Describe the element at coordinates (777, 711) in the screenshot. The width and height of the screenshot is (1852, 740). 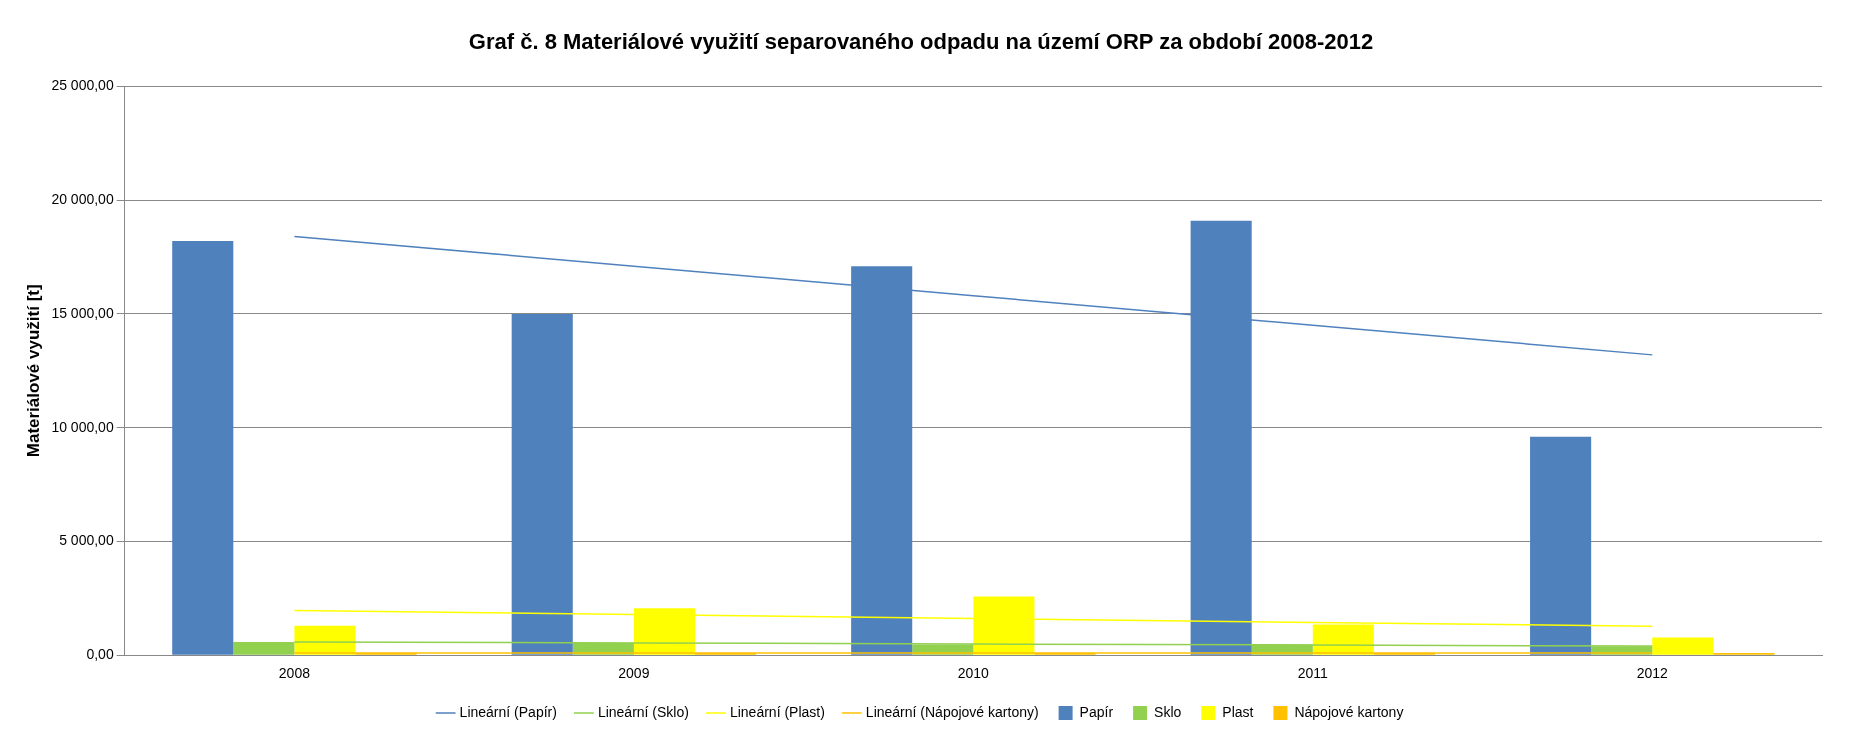
I see `legend-label: Lineární (Plast)` at that location.